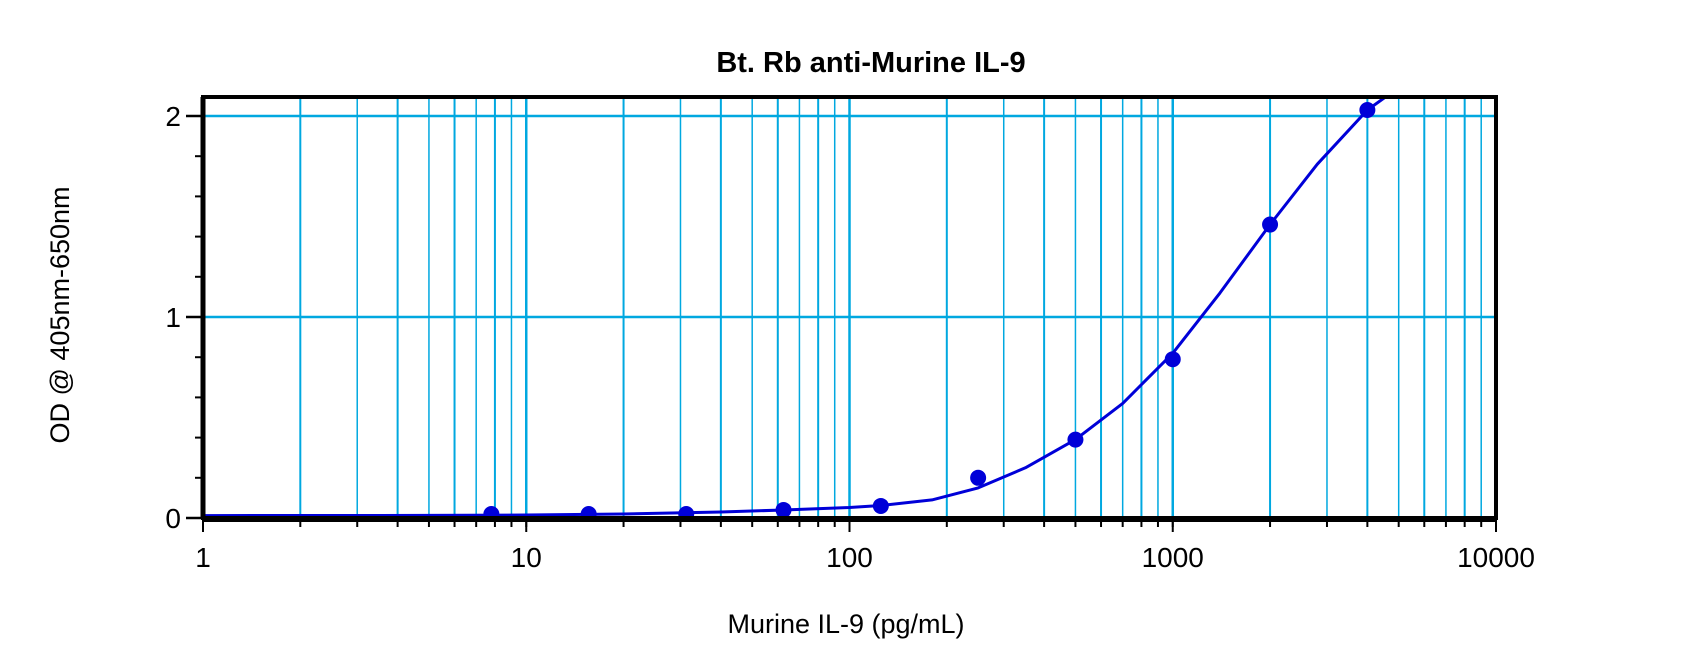 The height and width of the screenshot is (655, 1700). What do you see at coordinates (173, 518) in the screenshot?
I see `y-tick-label: 0` at bounding box center [173, 518].